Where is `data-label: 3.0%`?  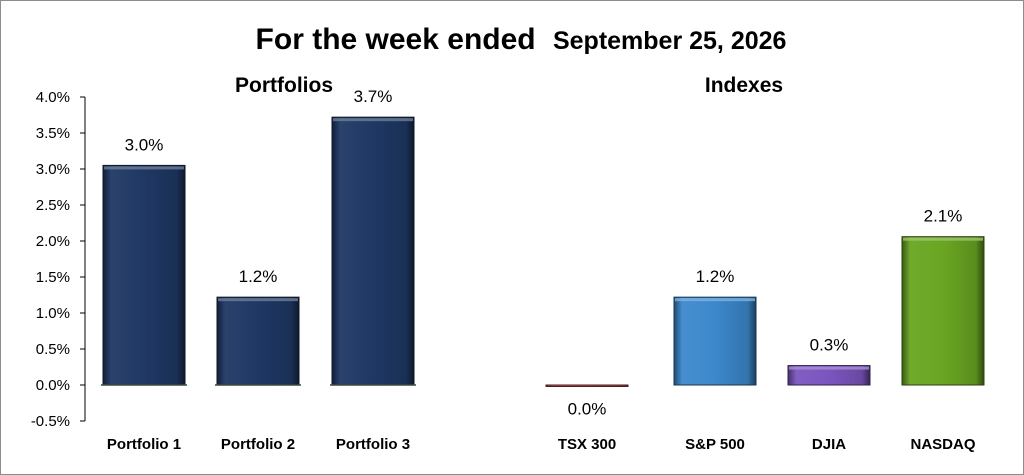 data-label: 3.0% is located at coordinates (144, 144).